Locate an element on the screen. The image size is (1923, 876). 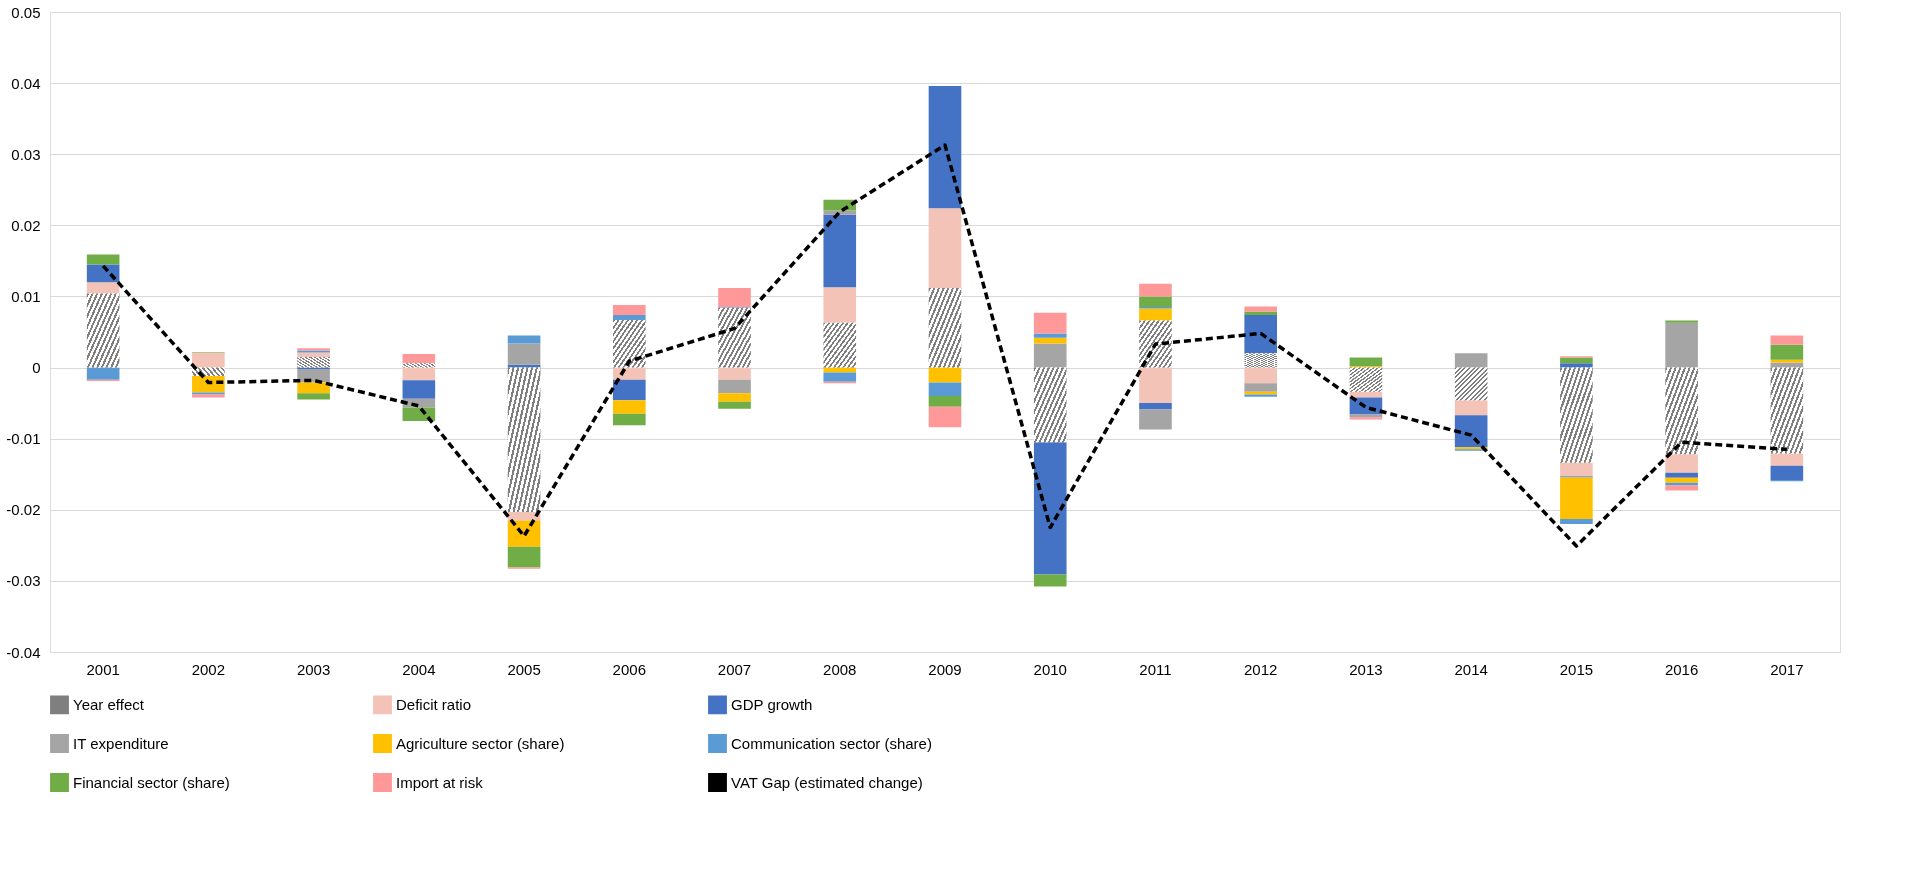
x-tick-label: 2004 is located at coordinates (419, 669).